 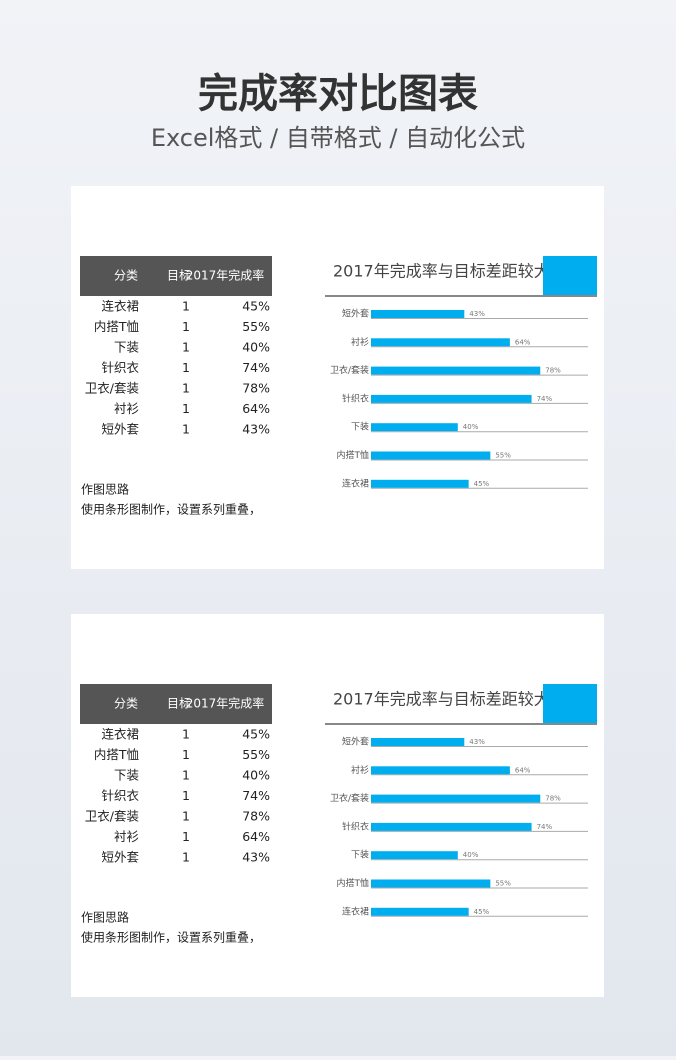 I want to click on page-subtitle: Excel格式 / 自带格式 / 自动化公式, so click(x=338, y=138).